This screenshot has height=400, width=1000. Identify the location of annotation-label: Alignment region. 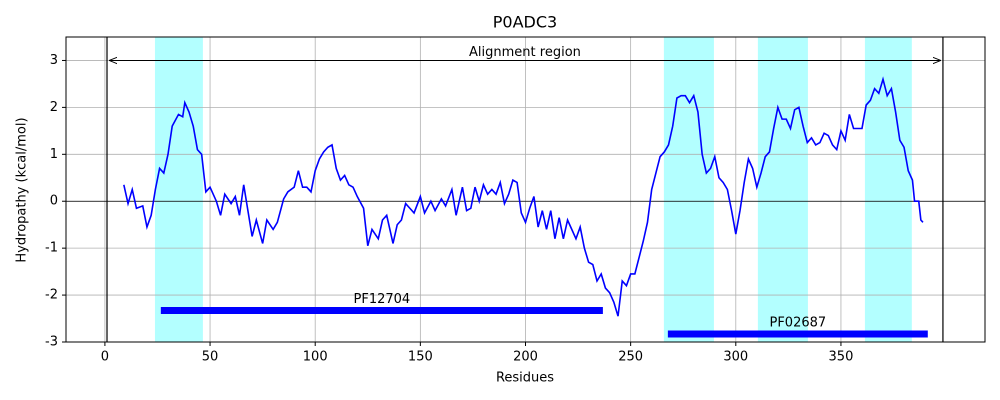
(525, 52).